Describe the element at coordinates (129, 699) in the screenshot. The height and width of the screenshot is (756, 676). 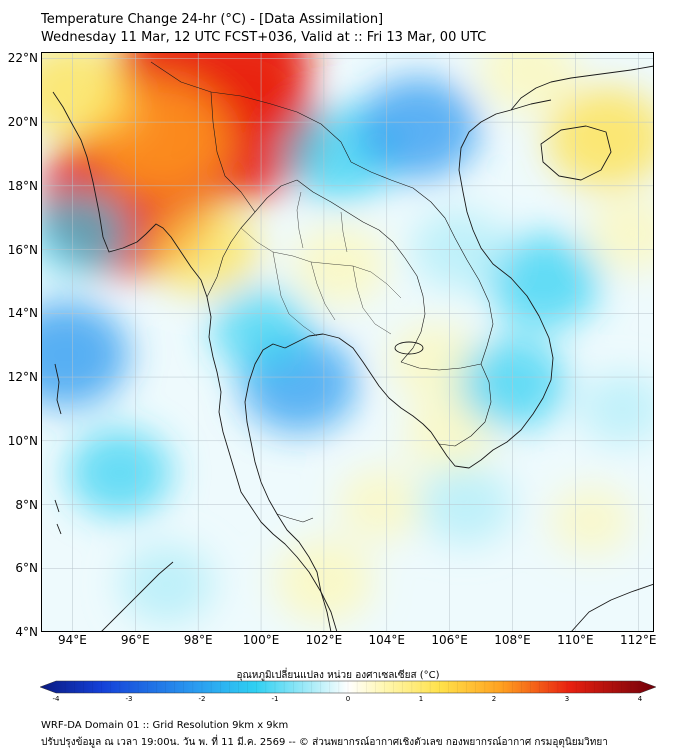
I see `colorbar-tick-label: -3` at that location.